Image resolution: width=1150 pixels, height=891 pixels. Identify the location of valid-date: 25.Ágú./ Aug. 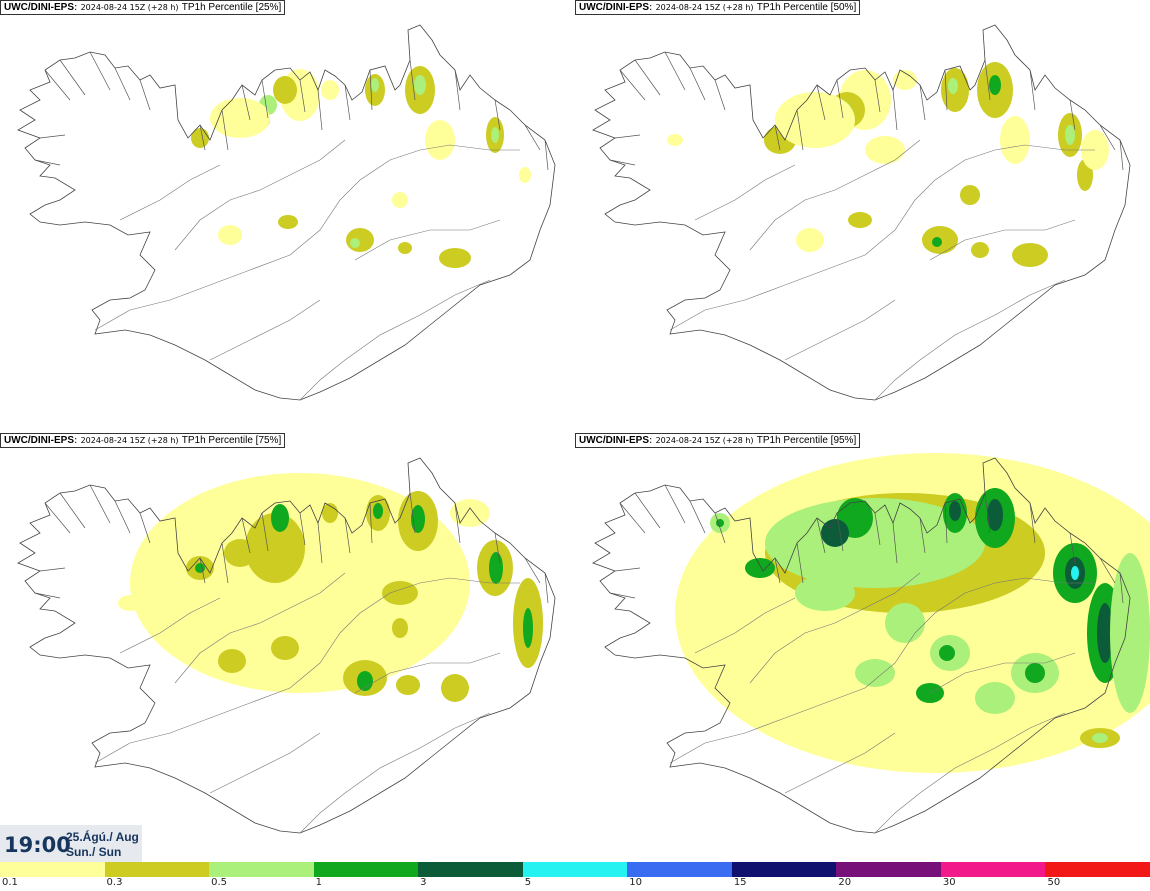
(102, 837).